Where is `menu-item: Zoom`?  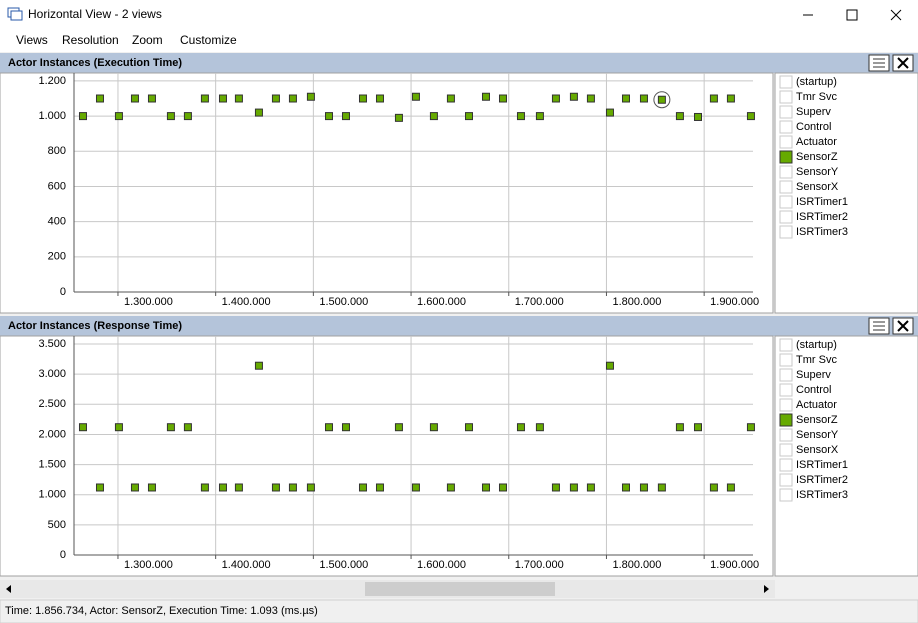
menu-item: Zoom is located at coordinates (147, 40).